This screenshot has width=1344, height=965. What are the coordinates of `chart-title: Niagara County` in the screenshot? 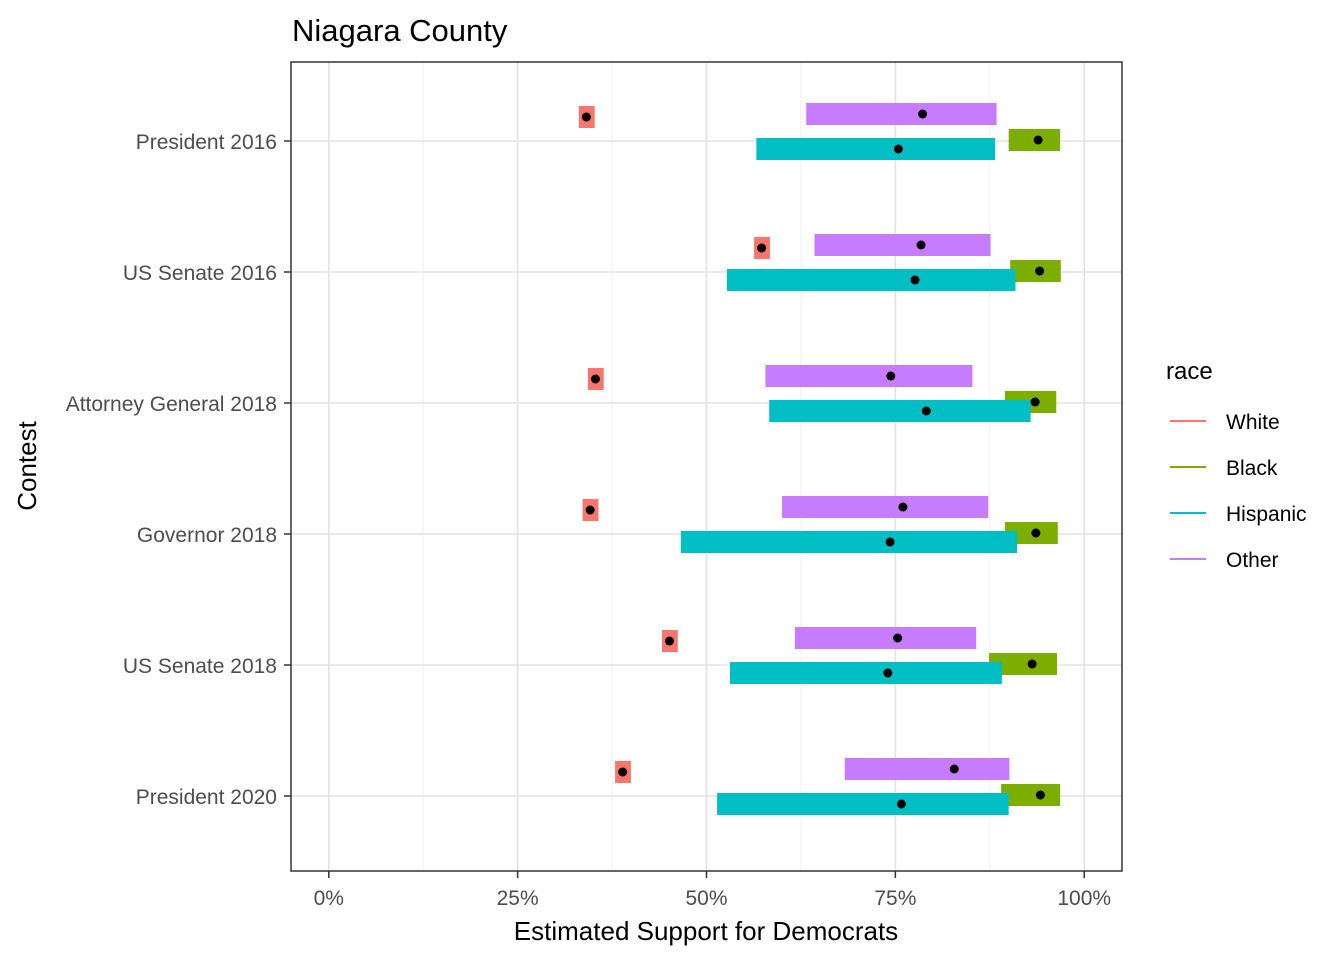 It's located at (400, 30).